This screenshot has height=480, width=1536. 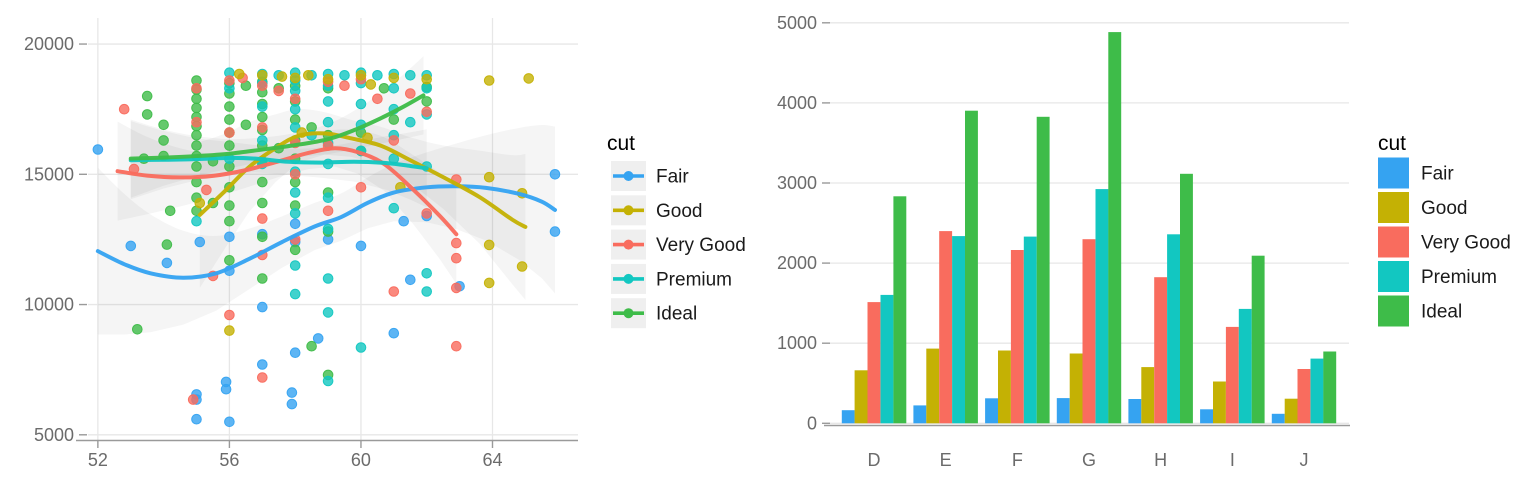 I want to click on y-tick-label: 0, so click(x=812, y=423).